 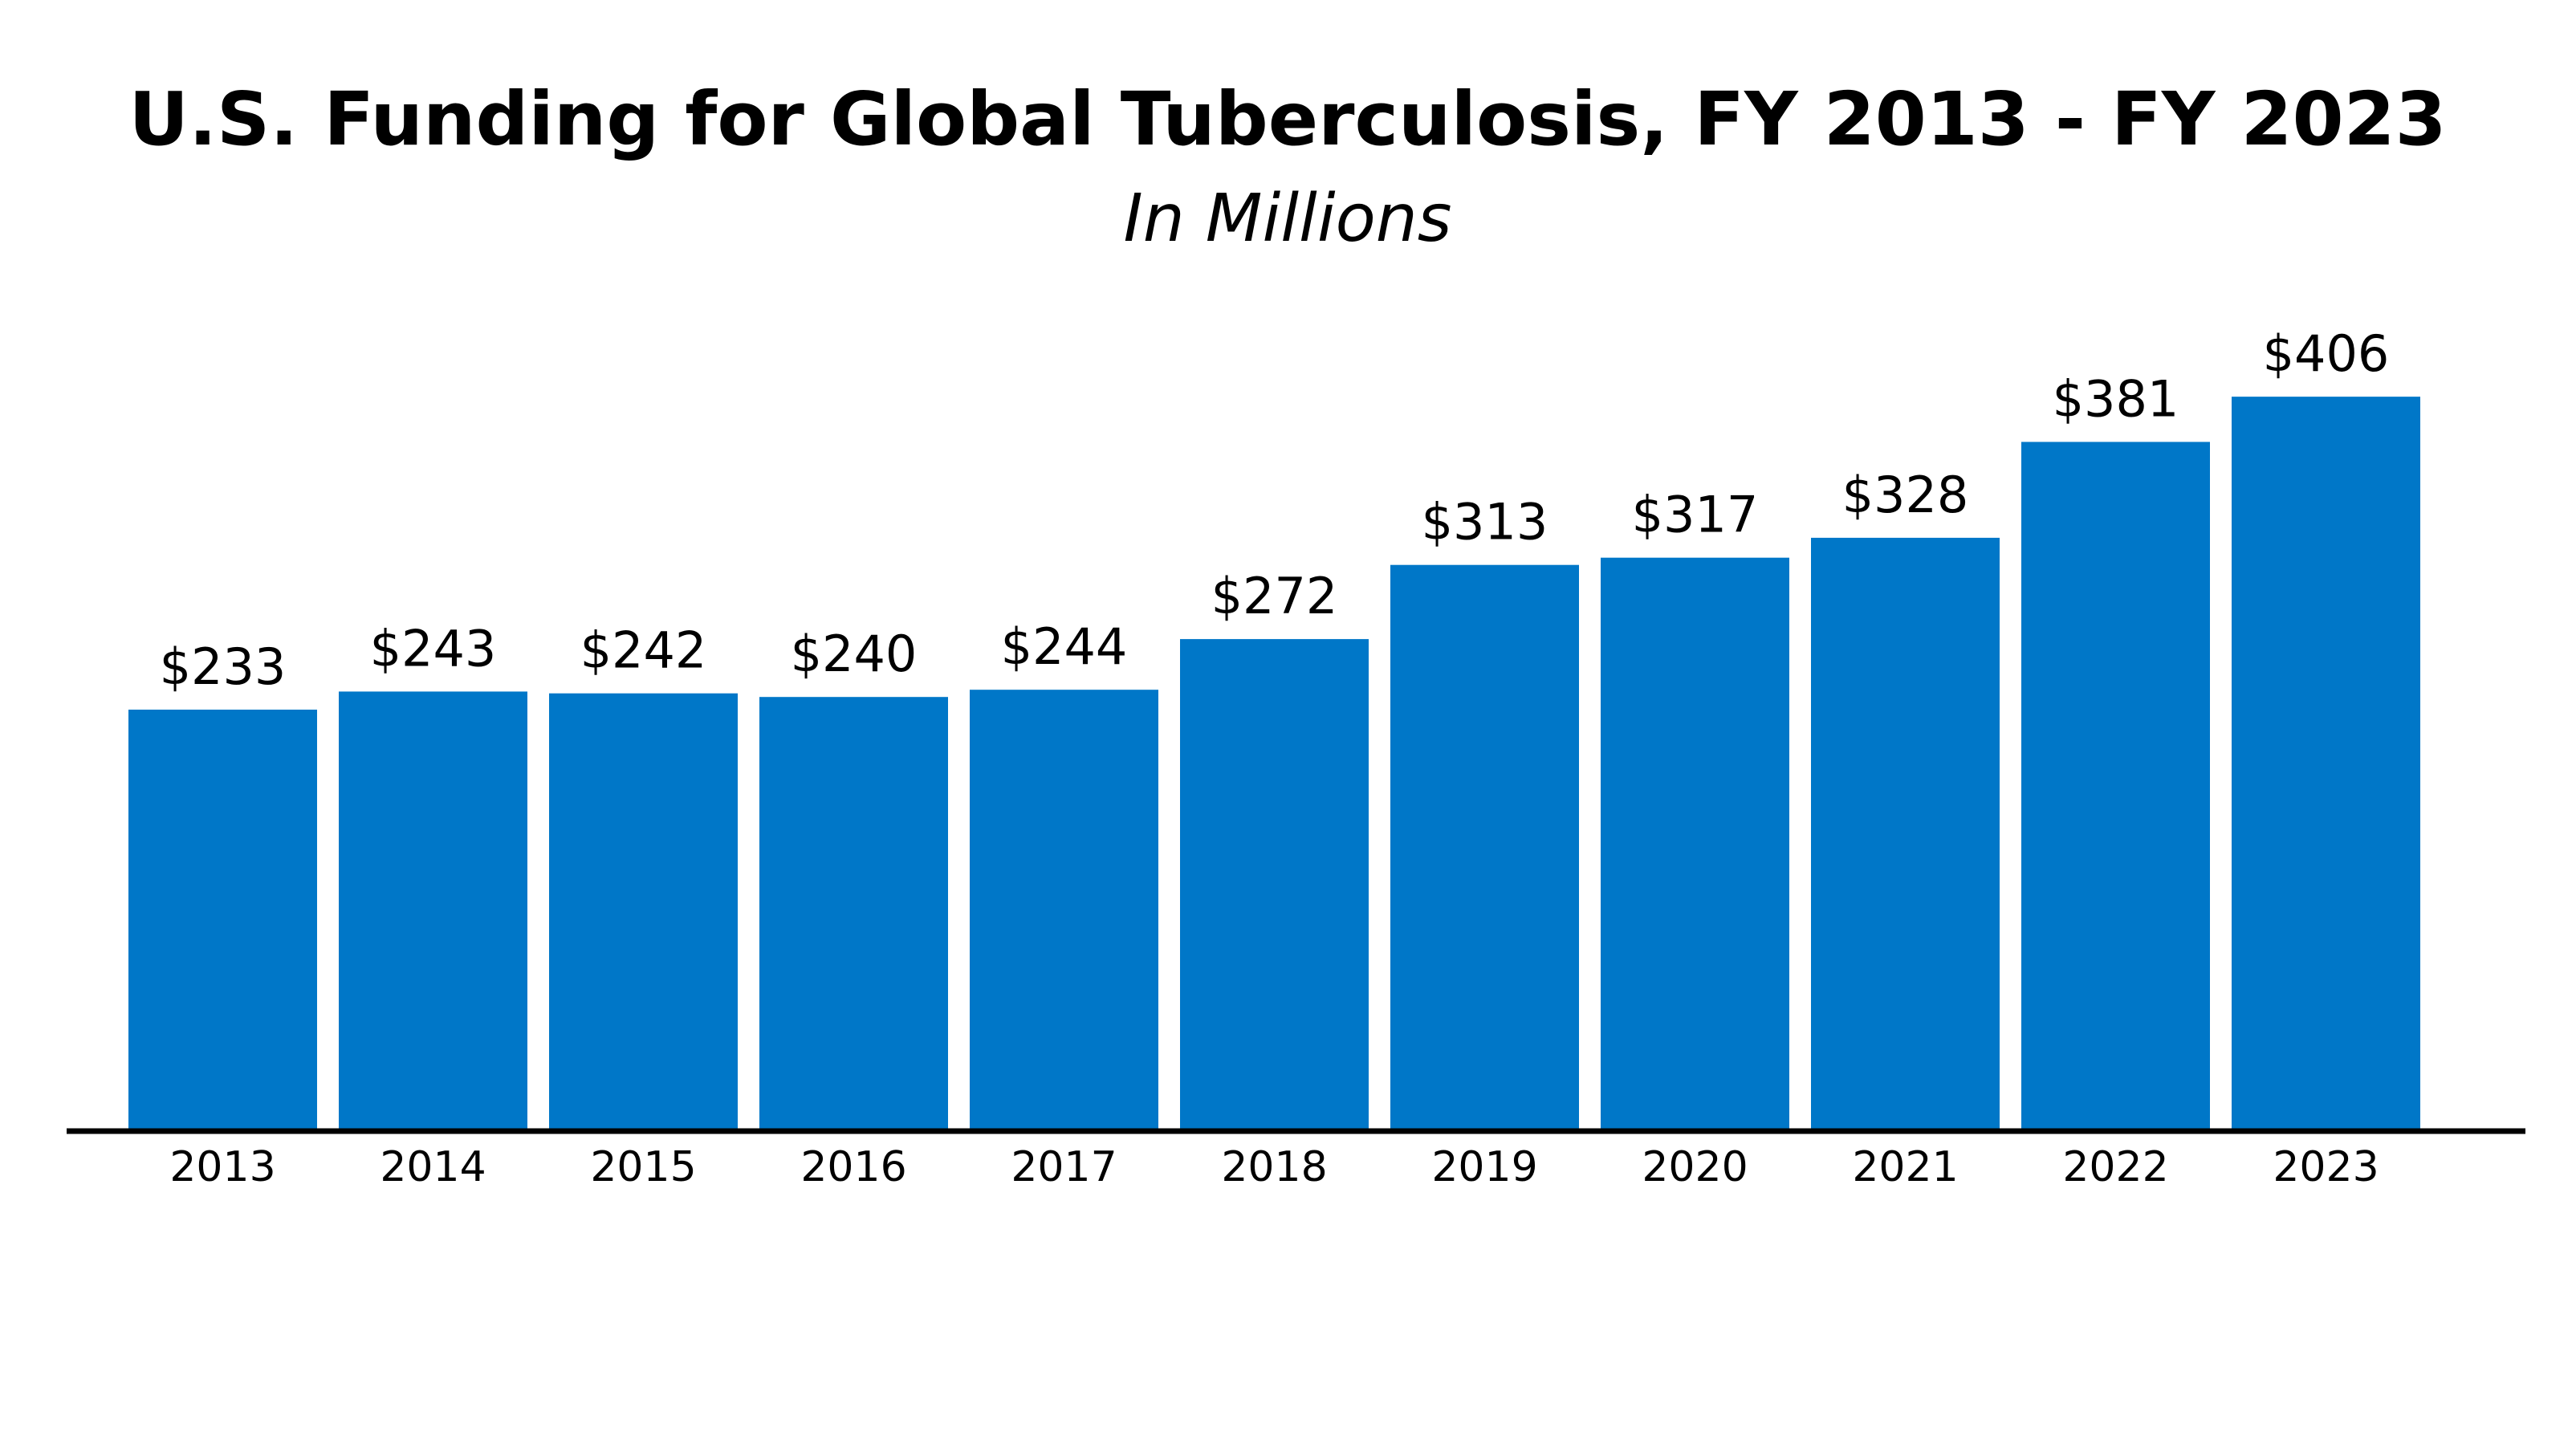 What do you see at coordinates (433, 648) in the screenshot?
I see `value-label-2014: $243` at bounding box center [433, 648].